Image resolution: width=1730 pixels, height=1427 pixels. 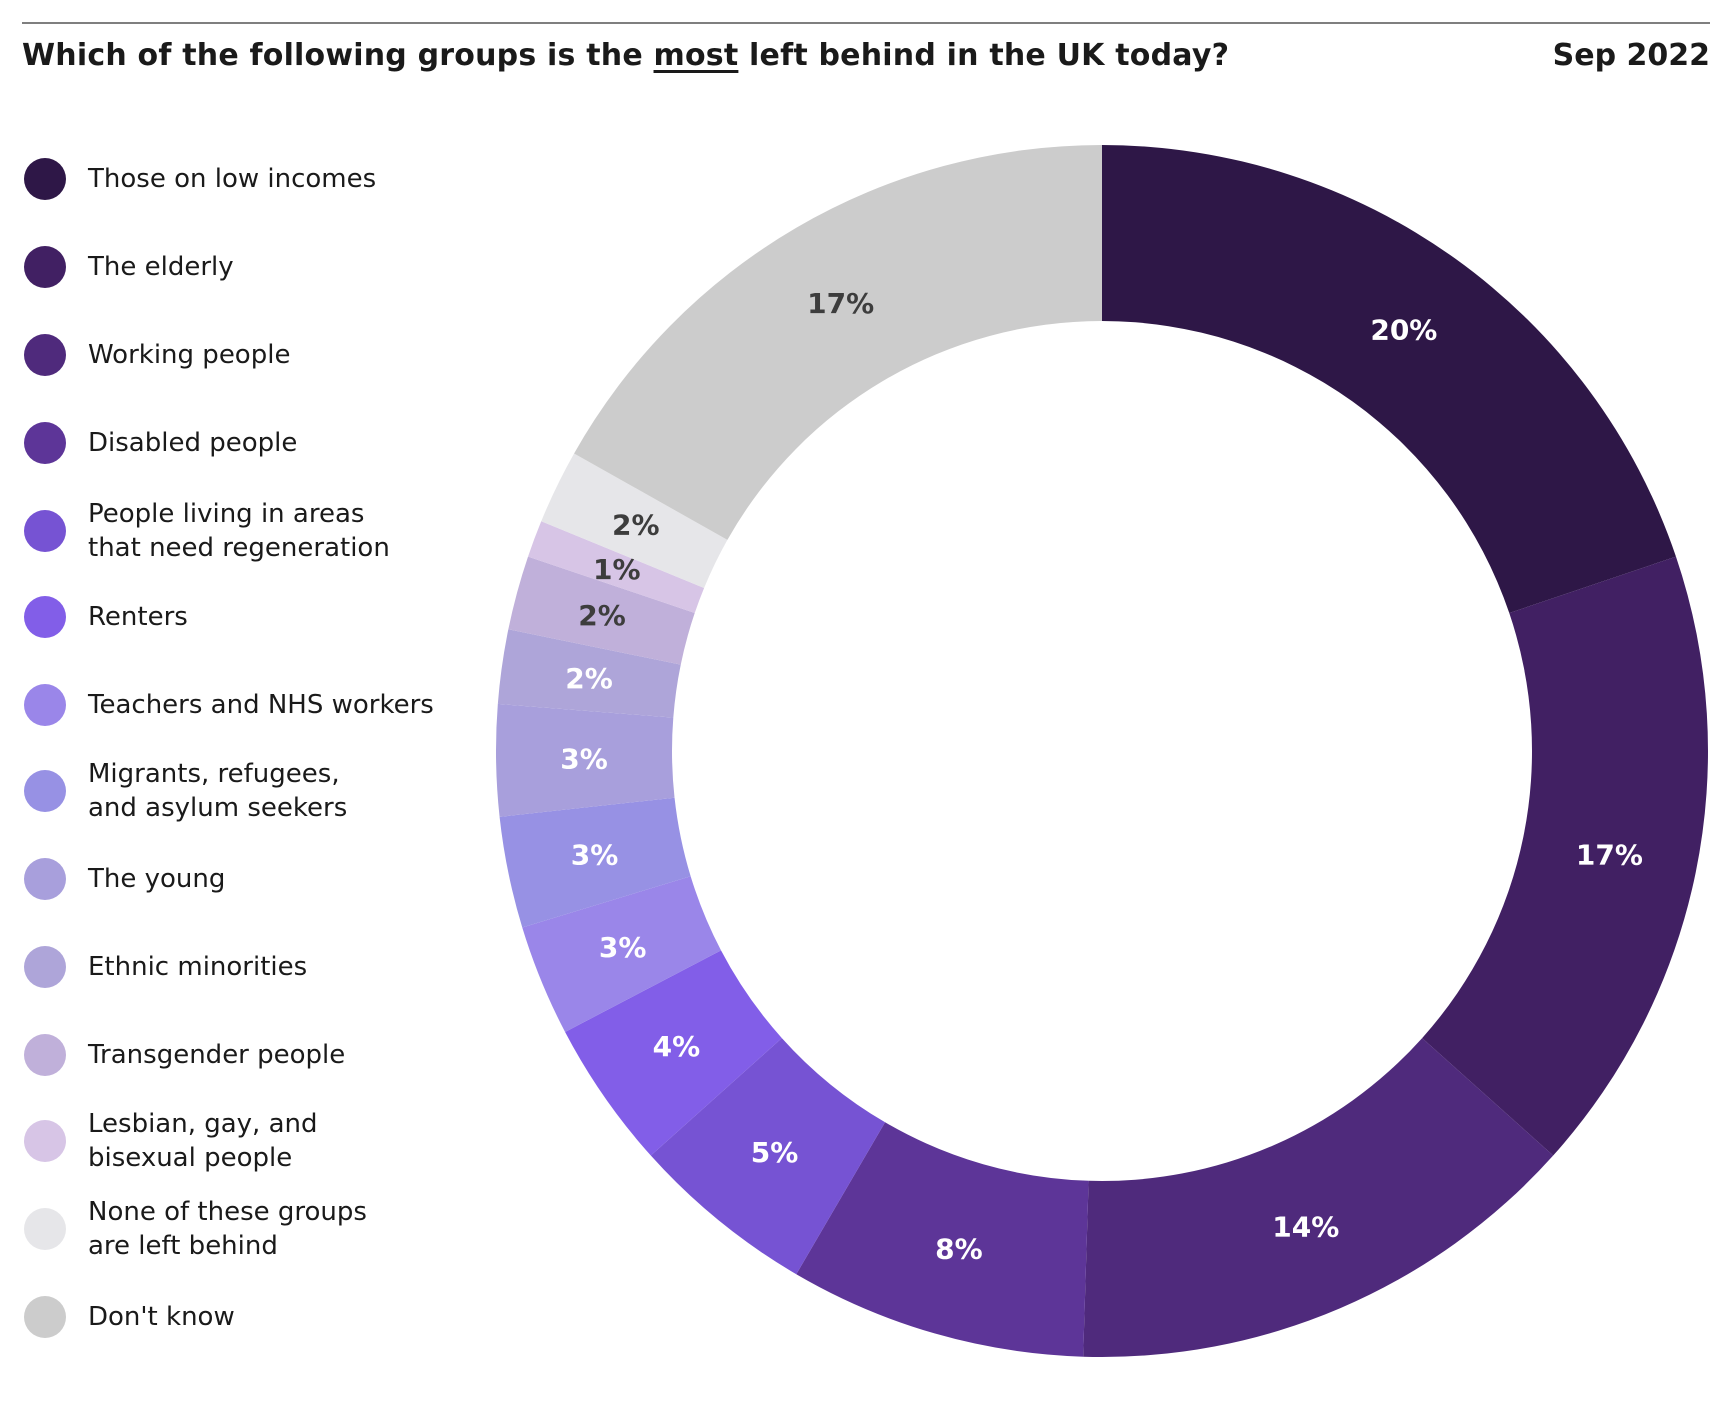 I want to click on segment-value-label: 4%, so click(x=677, y=1046).